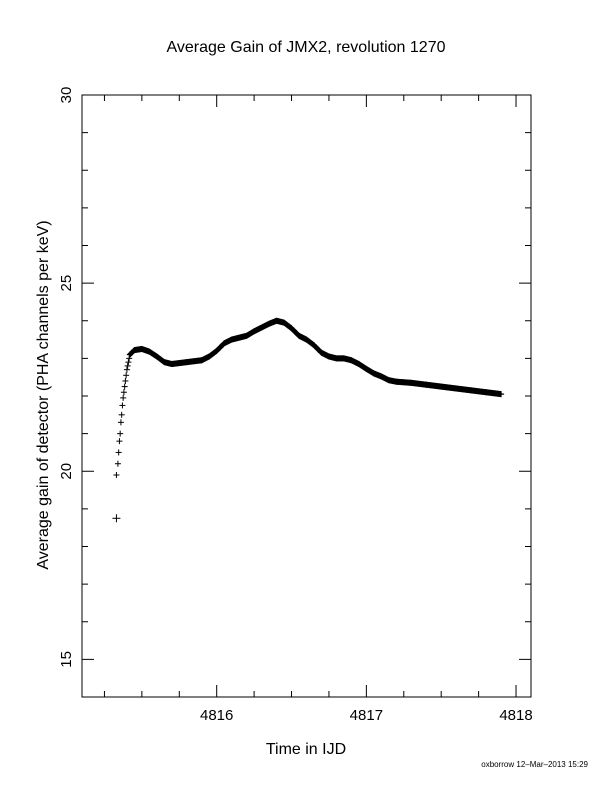 Image resolution: width=612 pixels, height=792 pixels. What do you see at coordinates (66, 283) in the screenshot?
I see `y-tick-label: 25` at bounding box center [66, 283].